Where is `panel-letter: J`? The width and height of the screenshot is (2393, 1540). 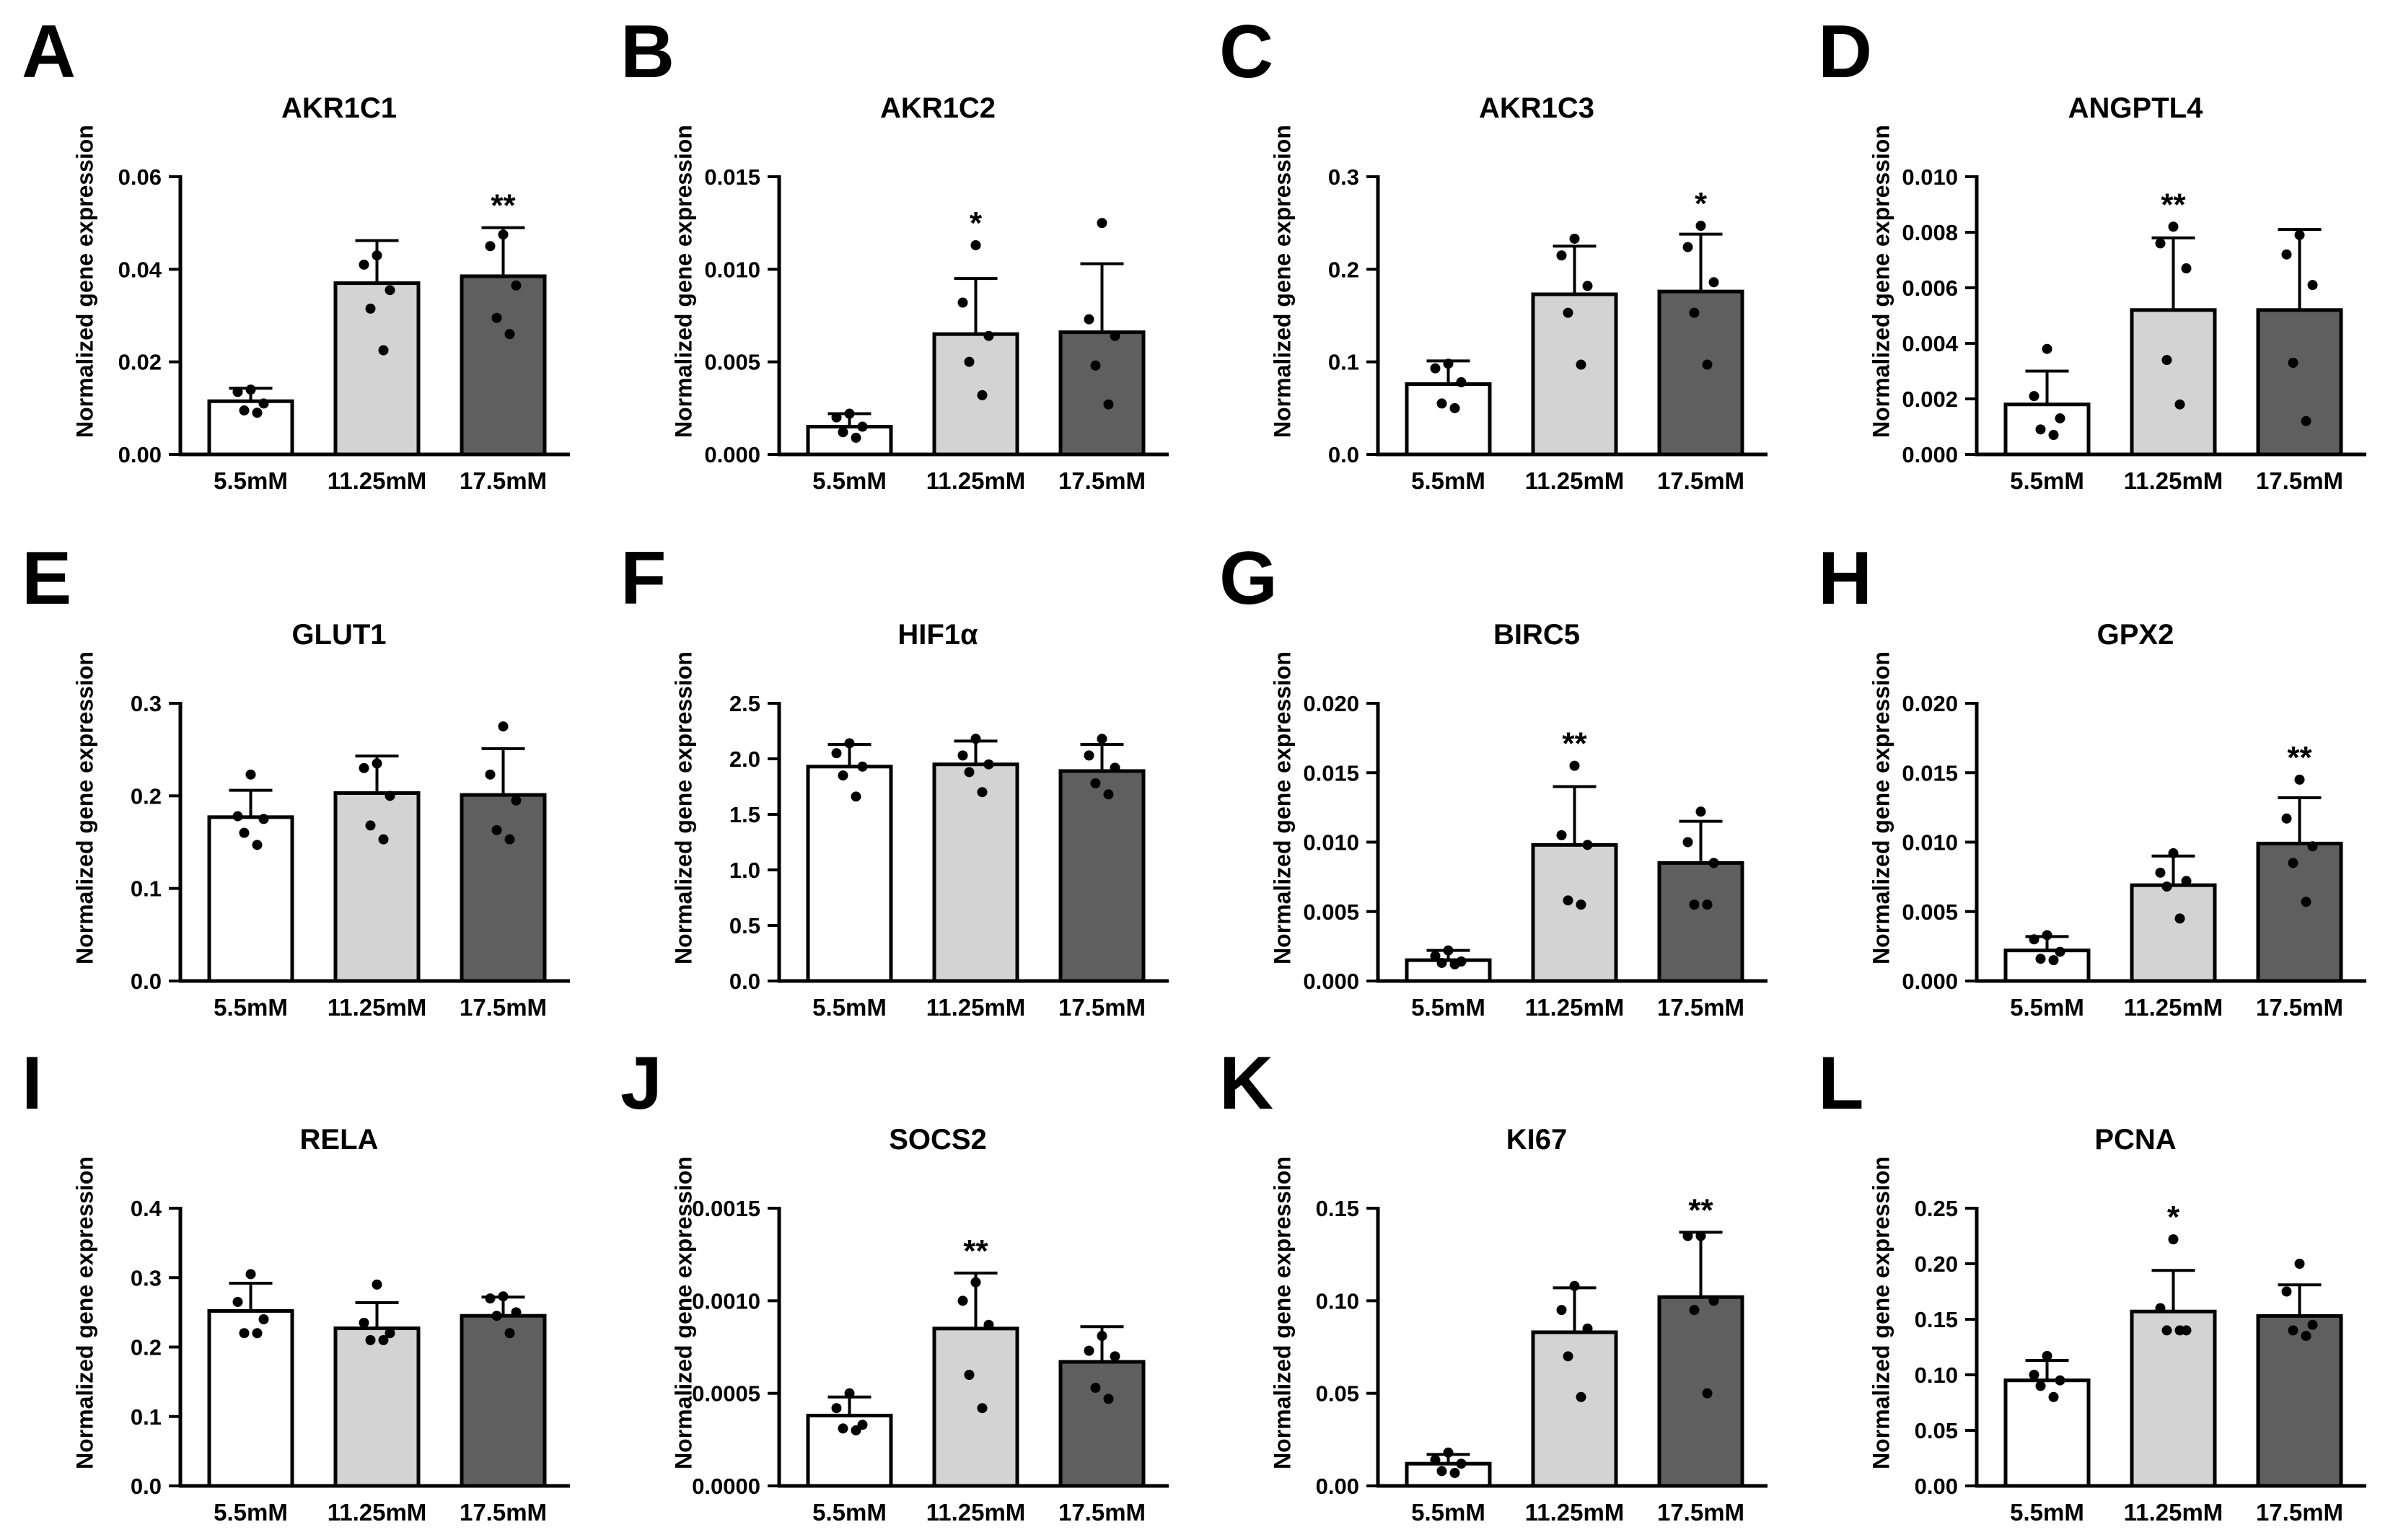
panel-letter: J is located at coordinates (641, 1083).